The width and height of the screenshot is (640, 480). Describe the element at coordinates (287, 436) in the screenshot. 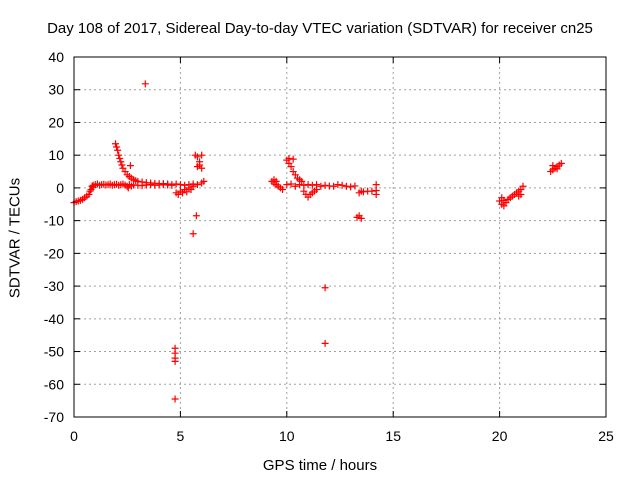

I see `x-tick-label: 10` at that location.